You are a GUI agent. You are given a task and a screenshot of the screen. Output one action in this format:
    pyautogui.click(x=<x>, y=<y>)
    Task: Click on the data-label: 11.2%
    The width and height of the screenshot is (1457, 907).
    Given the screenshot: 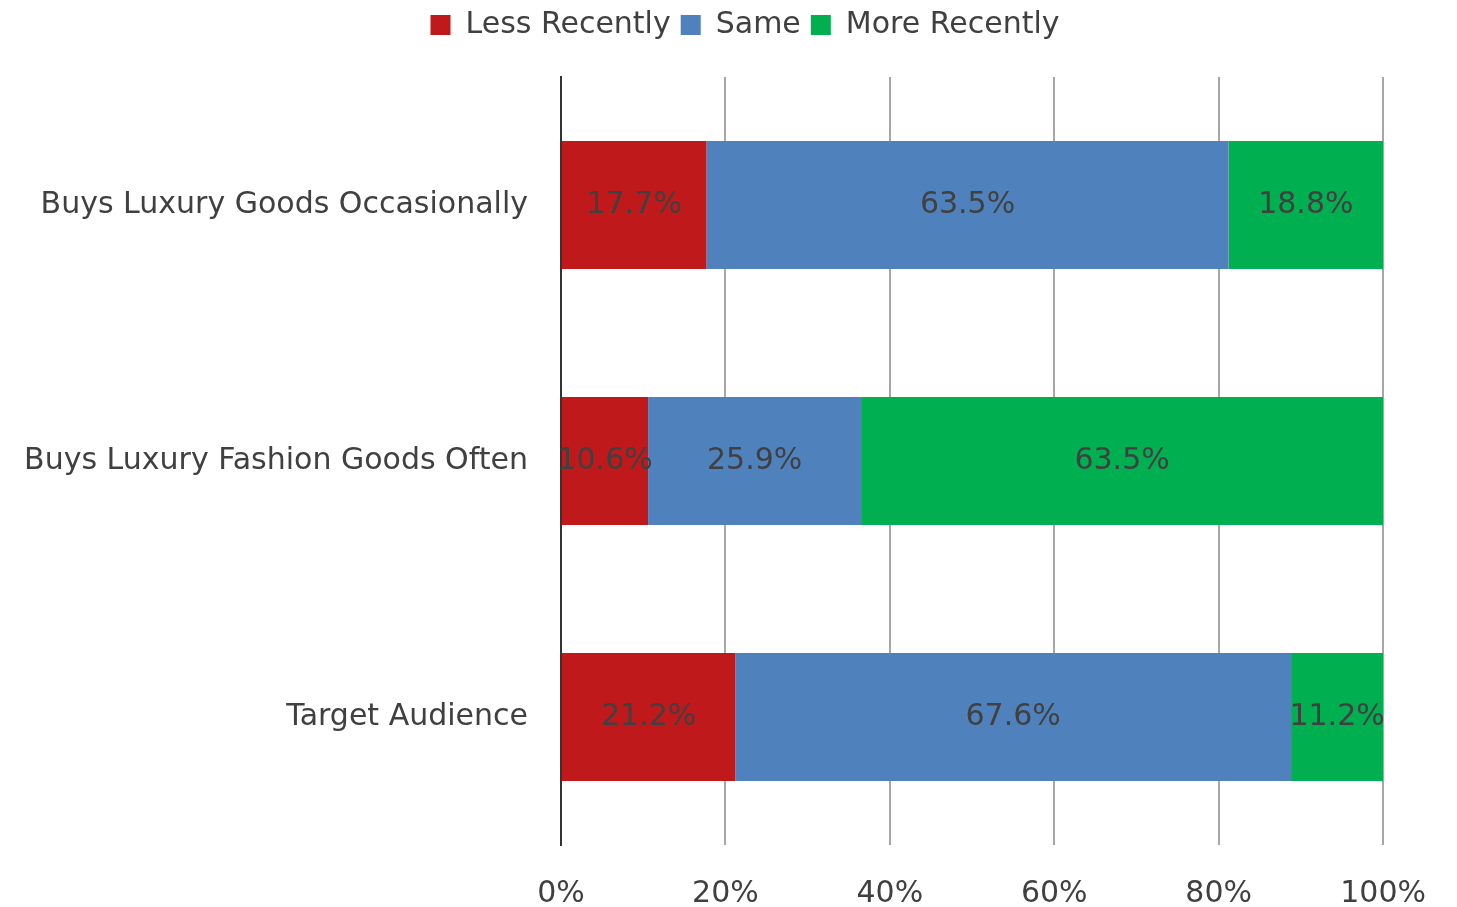 What is the action you would take?
    pyautogui.click(x=1337, y=714)
    